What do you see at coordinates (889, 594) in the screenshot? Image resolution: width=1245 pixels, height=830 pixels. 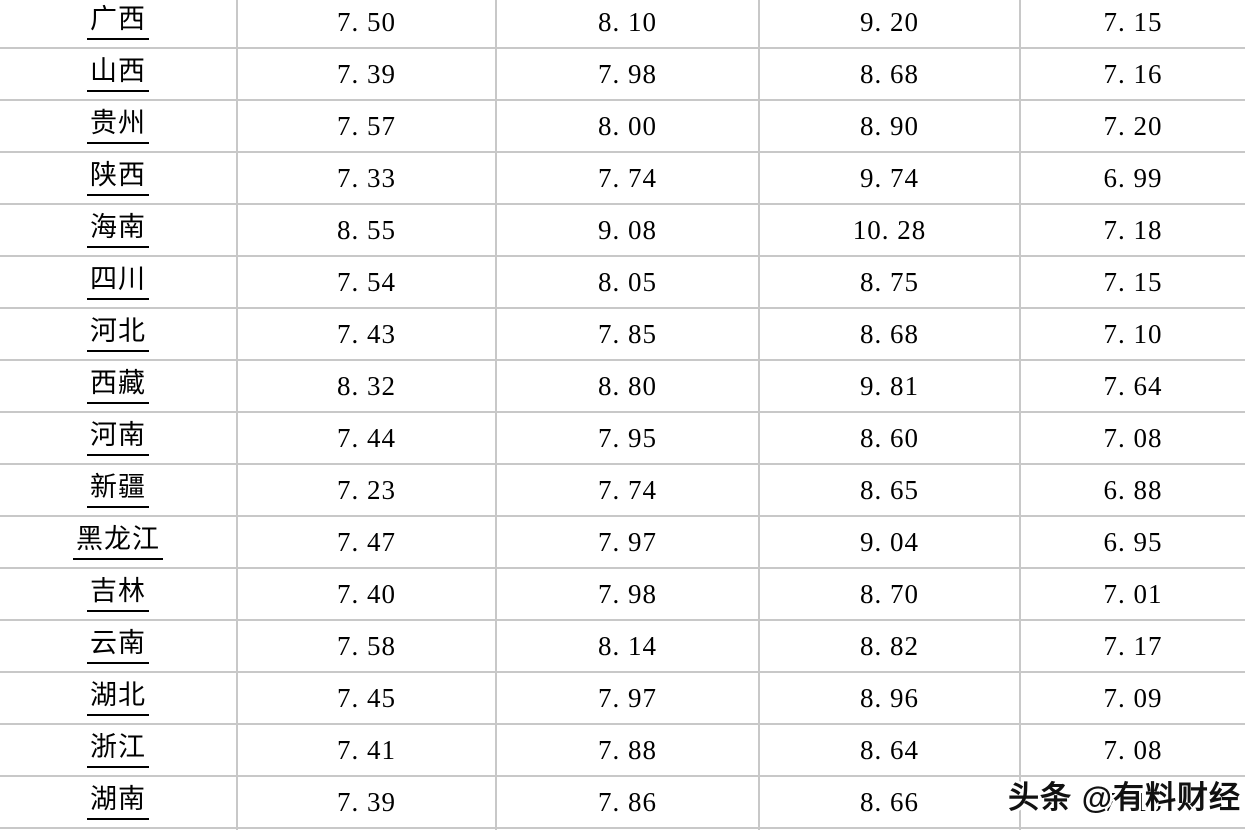 I see `price-cell: 8. 70` at bounding box center [889, 594].